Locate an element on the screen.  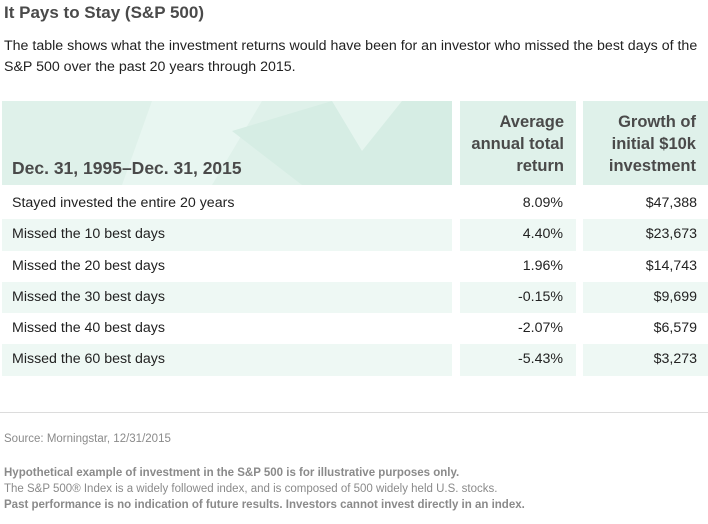
header-decoration is located at coordinates (287, 143).